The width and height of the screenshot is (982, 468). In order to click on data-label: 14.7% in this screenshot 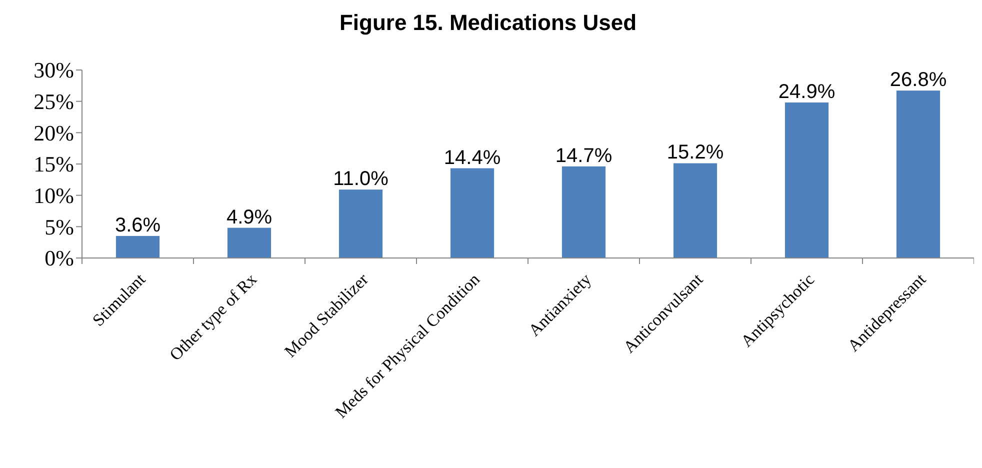, I will do `click(583, 155)`.